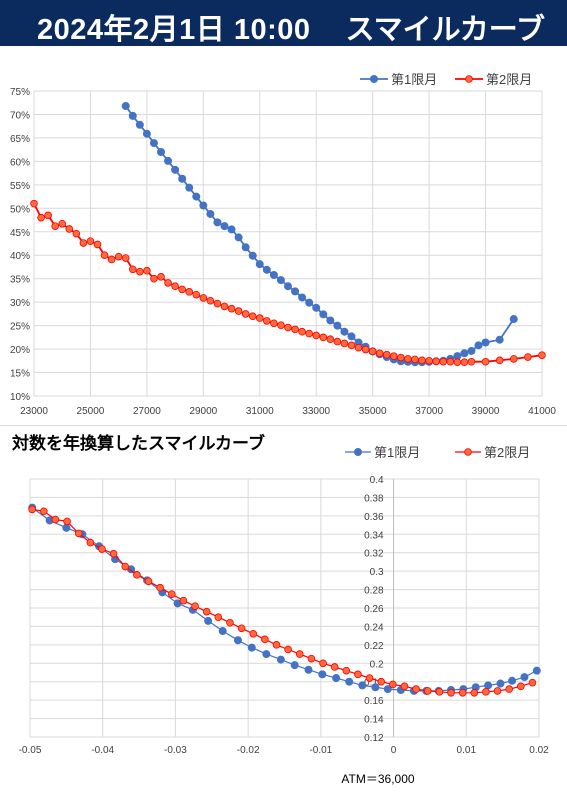 The image size is (567, 811). Describe the element at coordinates (20, 92) in the screenshot. I see `y-tick-label: 75%` at that location.